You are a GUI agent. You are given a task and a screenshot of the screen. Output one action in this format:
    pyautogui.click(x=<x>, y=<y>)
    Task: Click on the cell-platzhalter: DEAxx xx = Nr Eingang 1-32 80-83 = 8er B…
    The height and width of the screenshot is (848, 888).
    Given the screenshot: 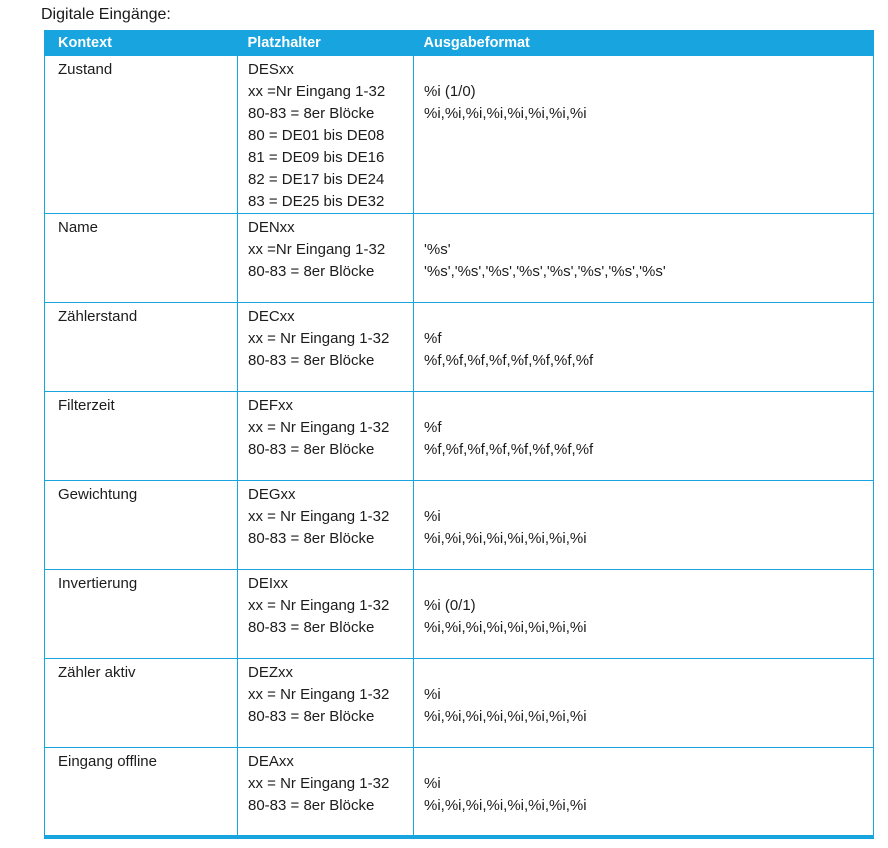 What is the action you would take?
    pyautogui.click(x=325, y=792)
    